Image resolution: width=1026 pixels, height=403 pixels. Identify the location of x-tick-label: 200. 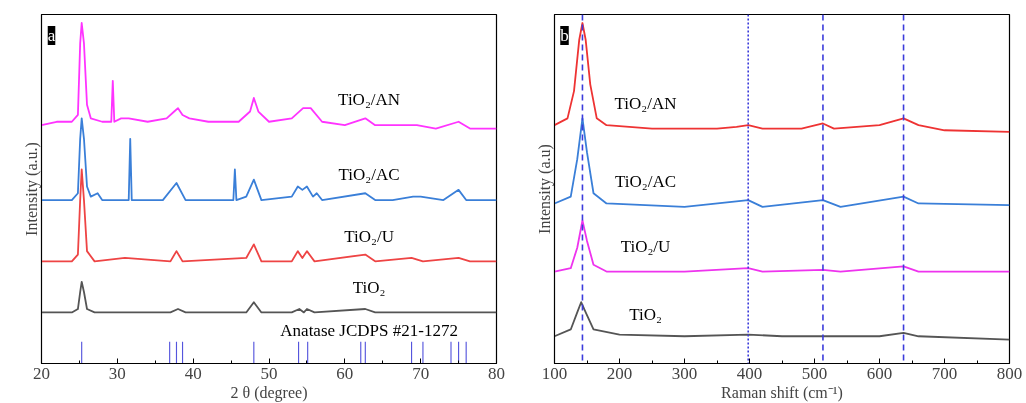
(619, 373).